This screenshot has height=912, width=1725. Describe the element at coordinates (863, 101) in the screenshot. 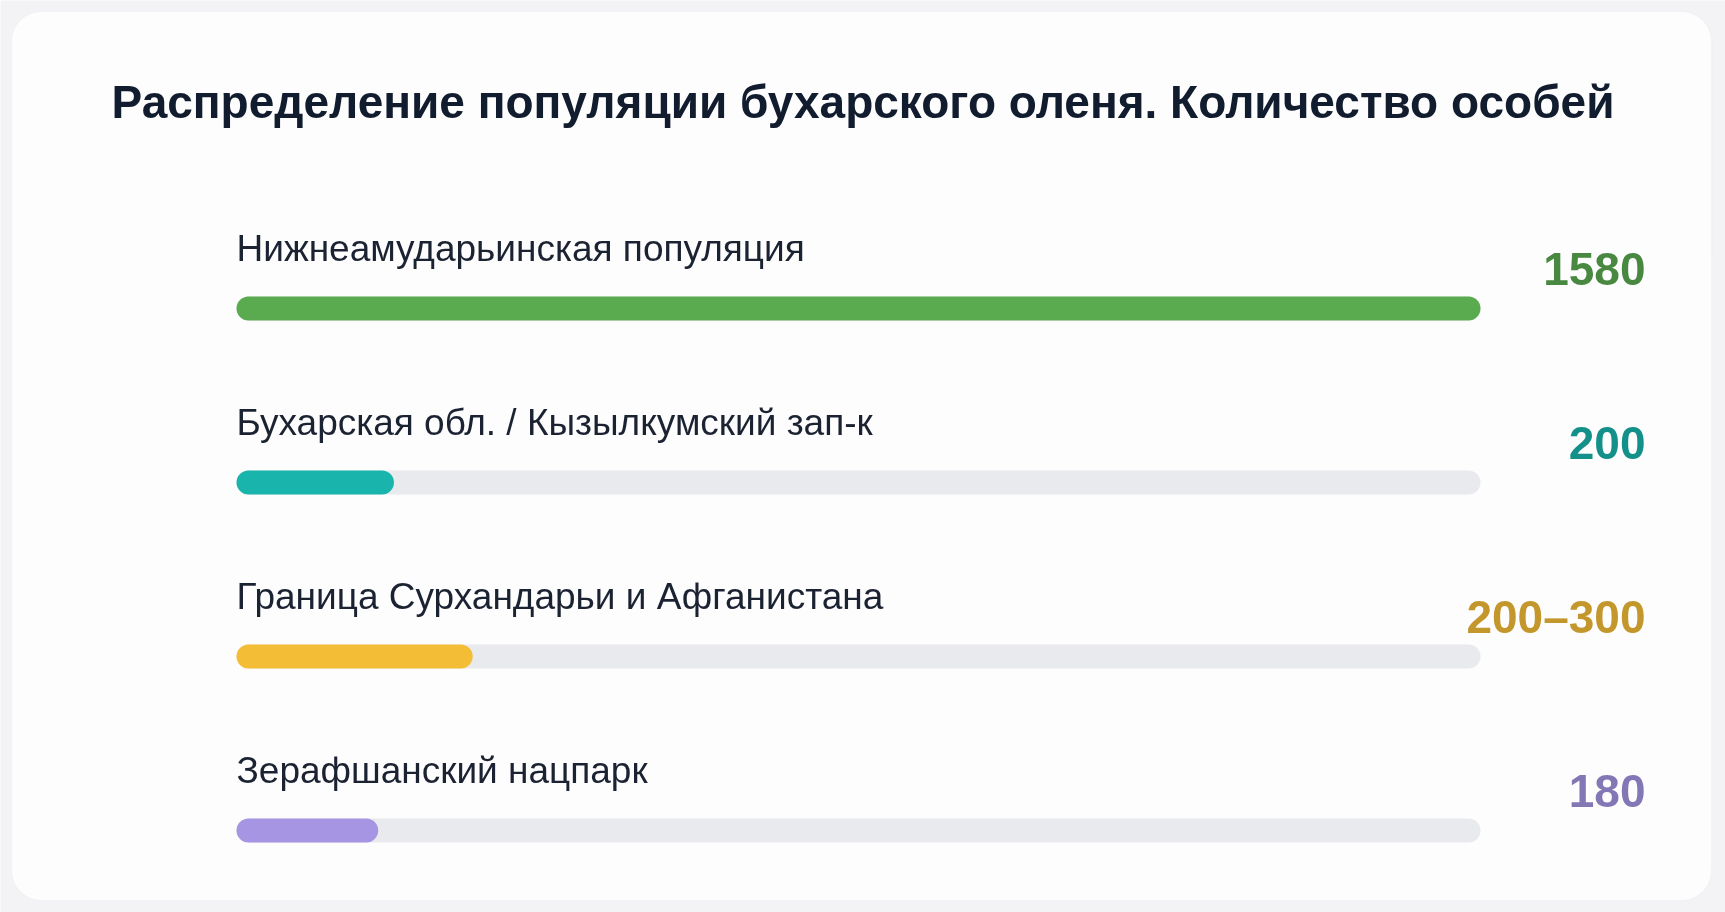

I see `chart-title: Распределение популяции бухарского оленя. Количество особей` at that location.